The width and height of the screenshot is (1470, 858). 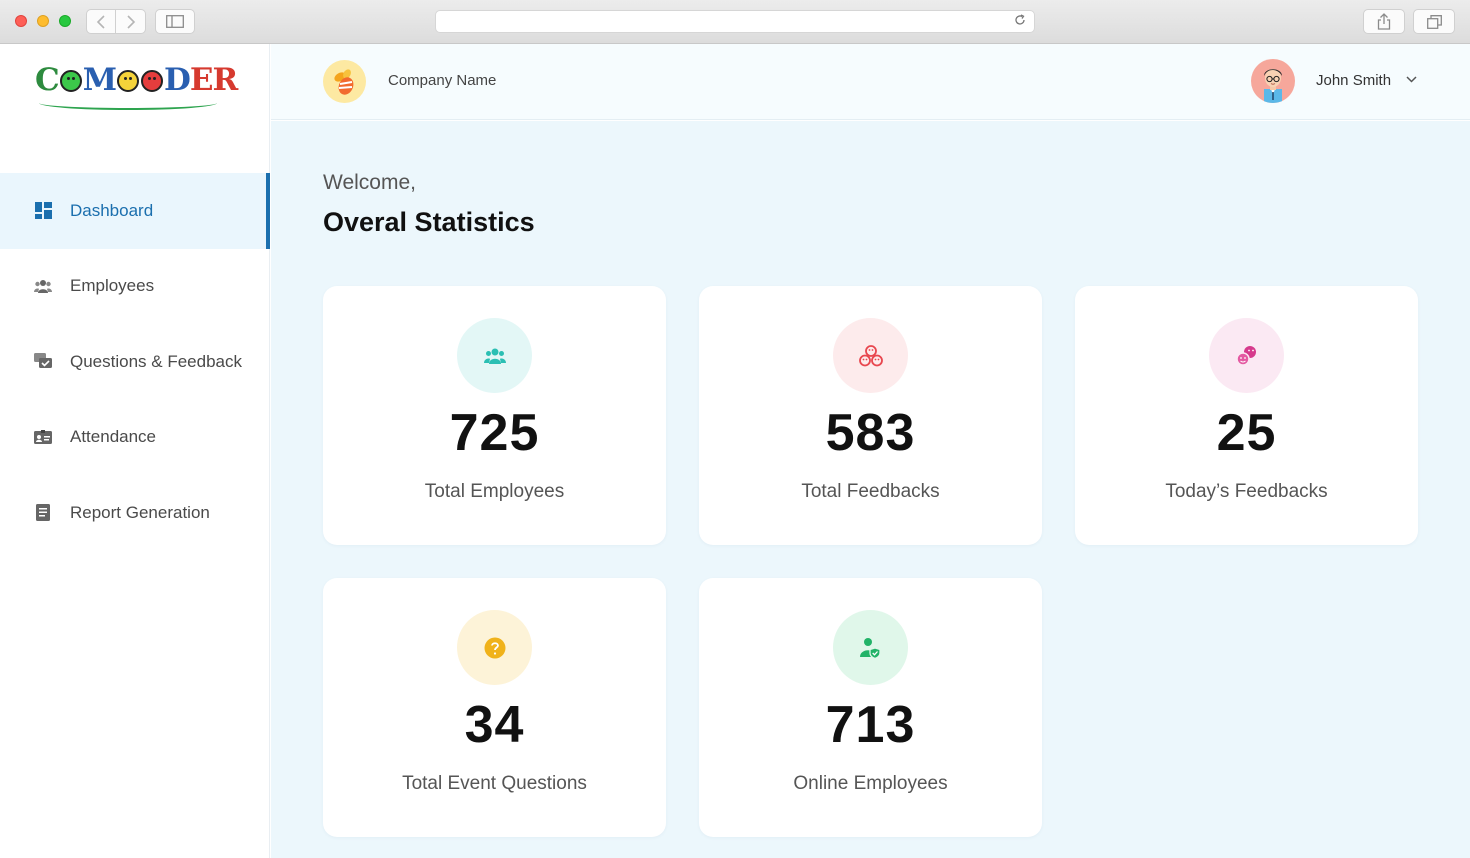 What do you see at coordinates (65, 21) in the screenshot?
I see `window-zoom-button` at bounding box center [65, 21].